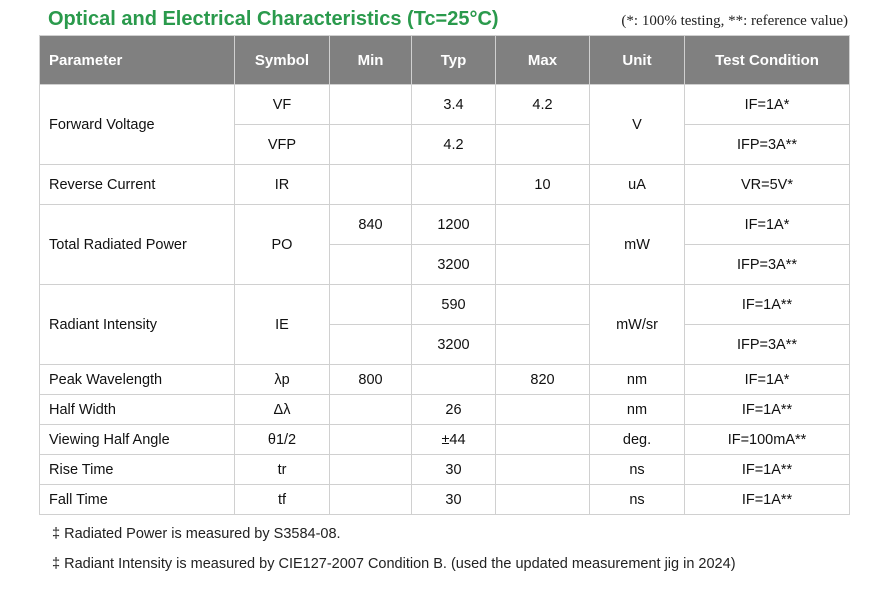 This screenshot has width=870, height=599. I want to click on table-row-rise-time: Rise Time tr 30 ns IF=1A**, so click(444, 469).